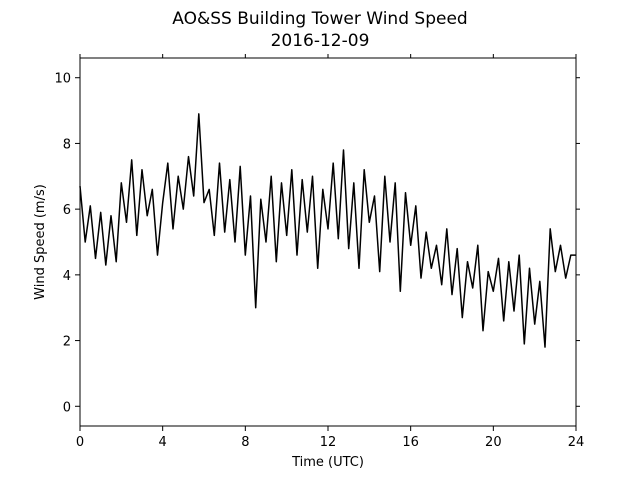  I want to click on y-axis-label: Wind Speed (m/s), so click(40, 242).